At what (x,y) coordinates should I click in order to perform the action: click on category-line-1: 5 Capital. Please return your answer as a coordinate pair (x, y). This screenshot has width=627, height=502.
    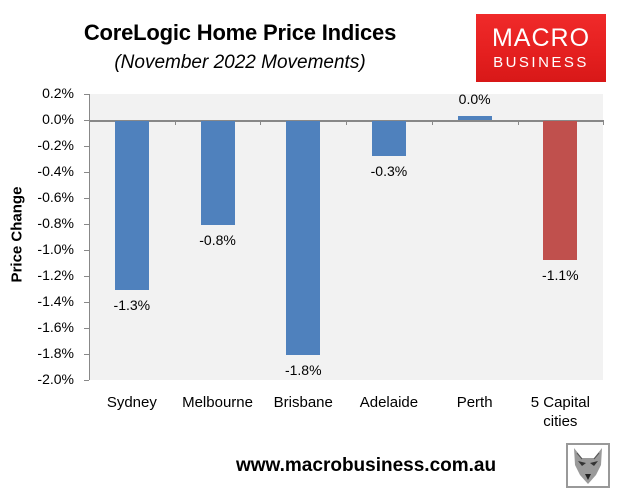
    Looking at the image, I should click on (560, 402).